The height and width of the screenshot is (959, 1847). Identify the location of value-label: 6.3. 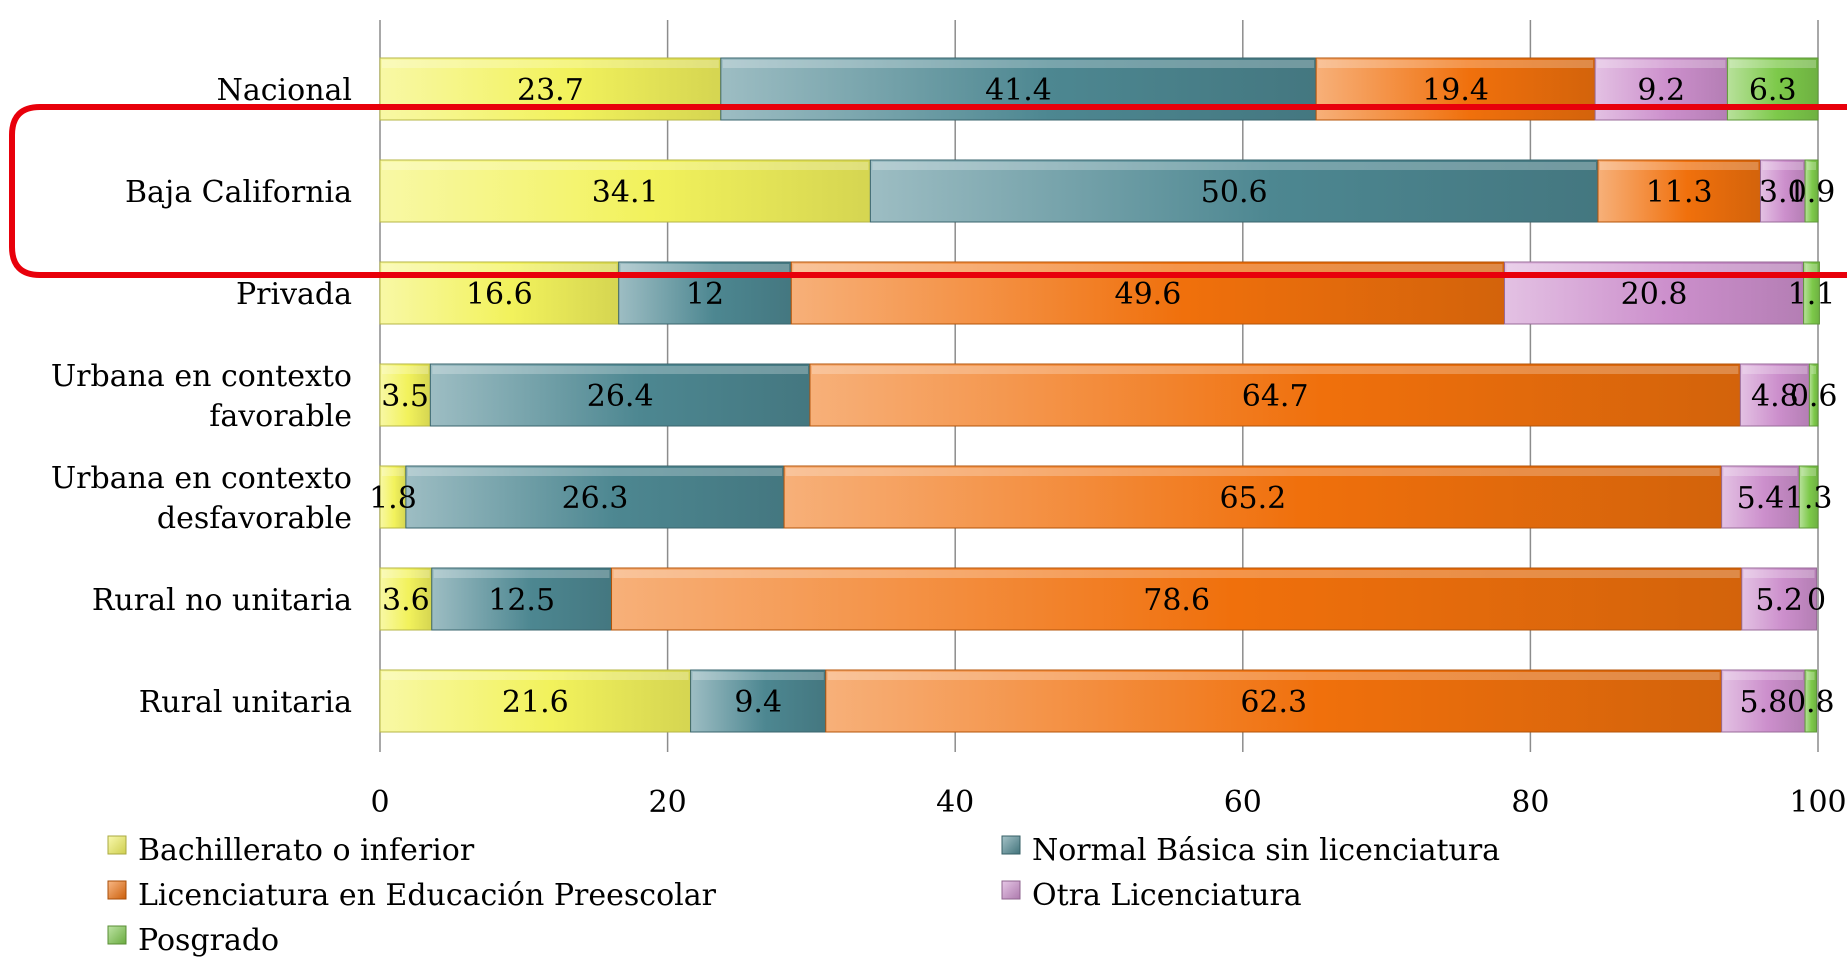
(1773, 90).